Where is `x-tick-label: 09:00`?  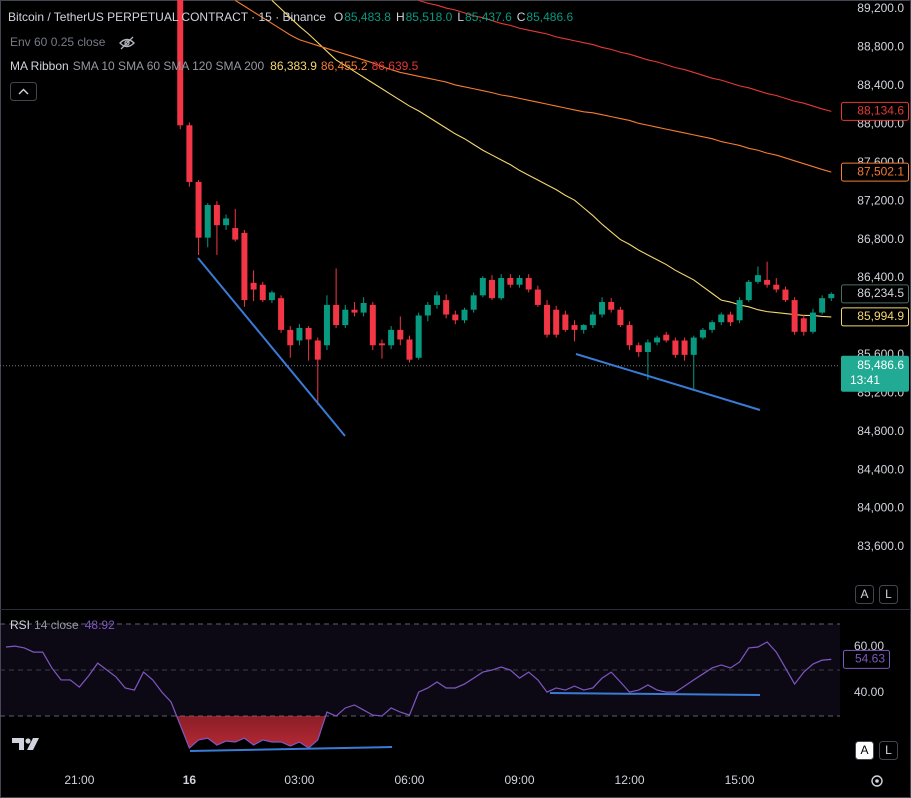 x-tick-label: 09:00 is located at coordinates (520, 780).